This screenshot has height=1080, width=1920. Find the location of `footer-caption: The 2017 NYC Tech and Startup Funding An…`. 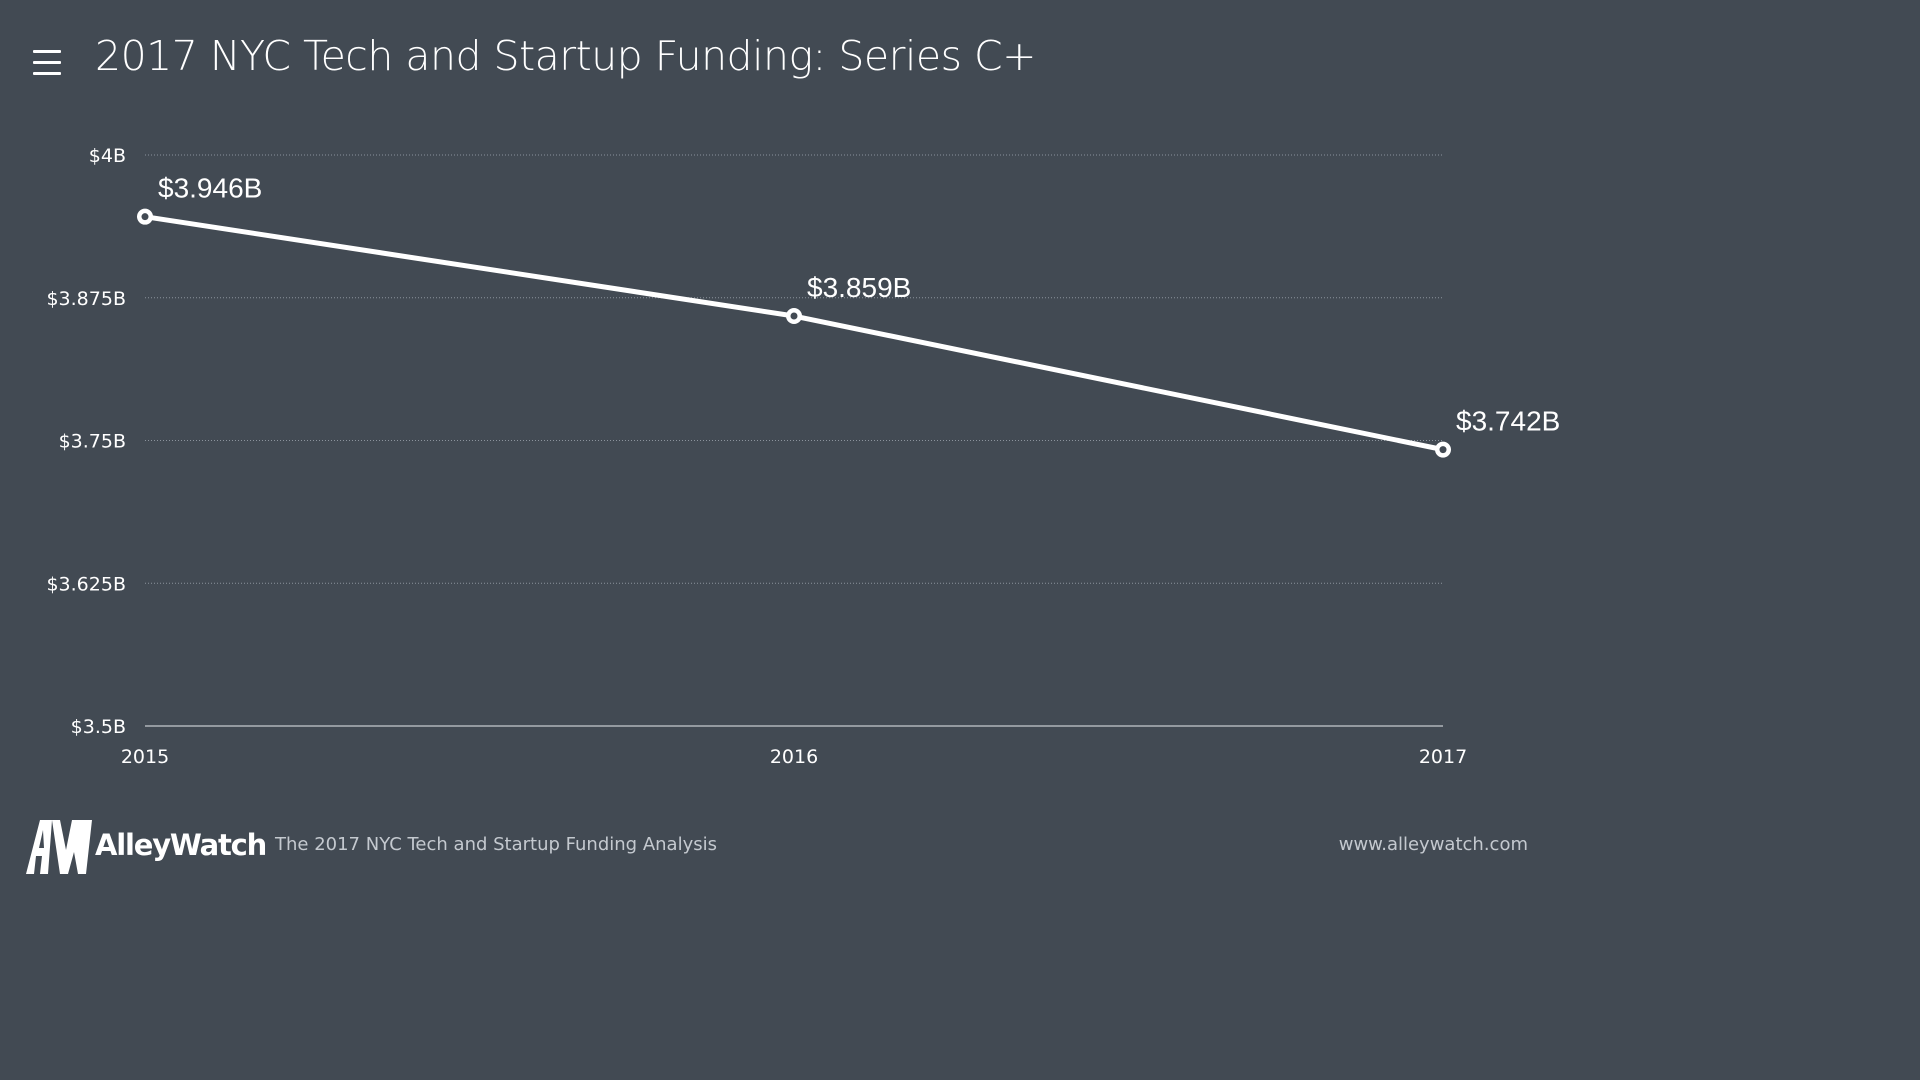

footer-caption: The 2017 NYC Tech and Startup Funding An… is located at coordinates (496, 844).